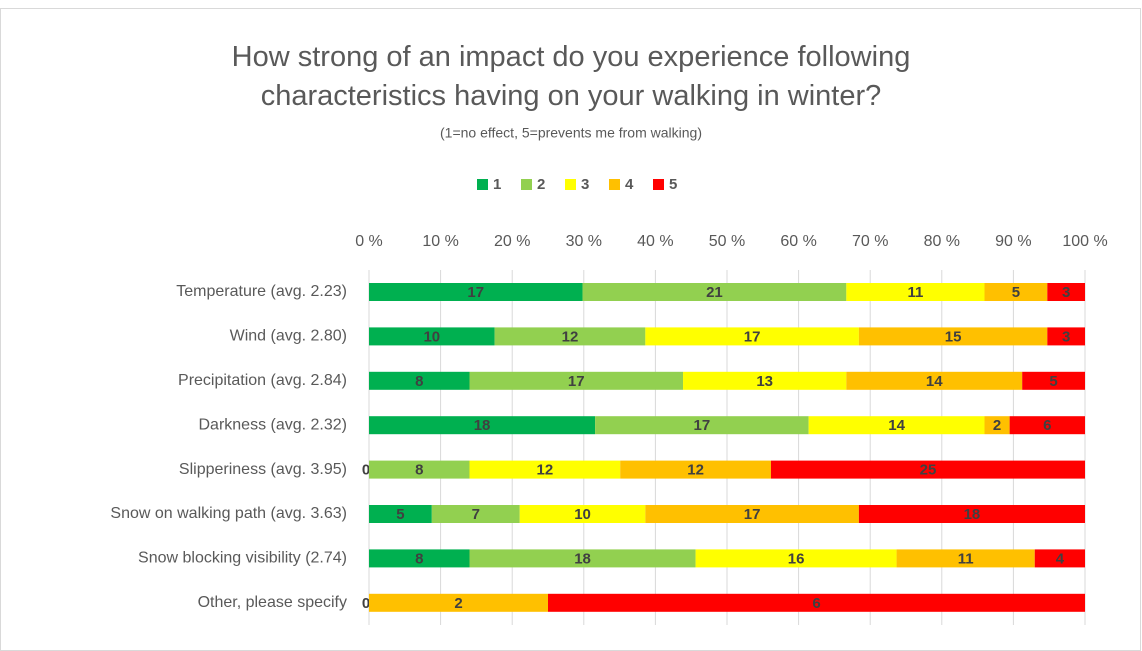 Image resolution: width=1142 pixels, height=651 pixels. I want to click on data-label: 16, so click(796, 558).